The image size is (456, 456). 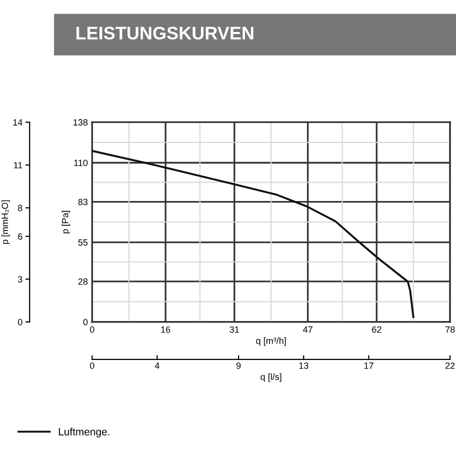 I want to click on x2-axis-title: q [l/s], so click(x=271, y=377).